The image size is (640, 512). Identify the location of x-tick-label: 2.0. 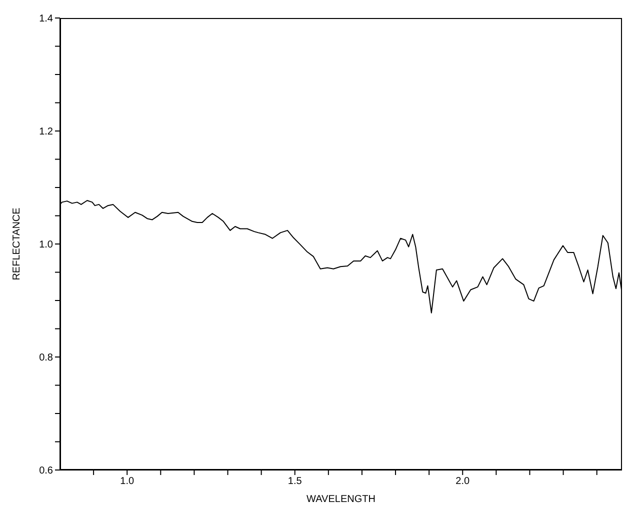
(463, 482).